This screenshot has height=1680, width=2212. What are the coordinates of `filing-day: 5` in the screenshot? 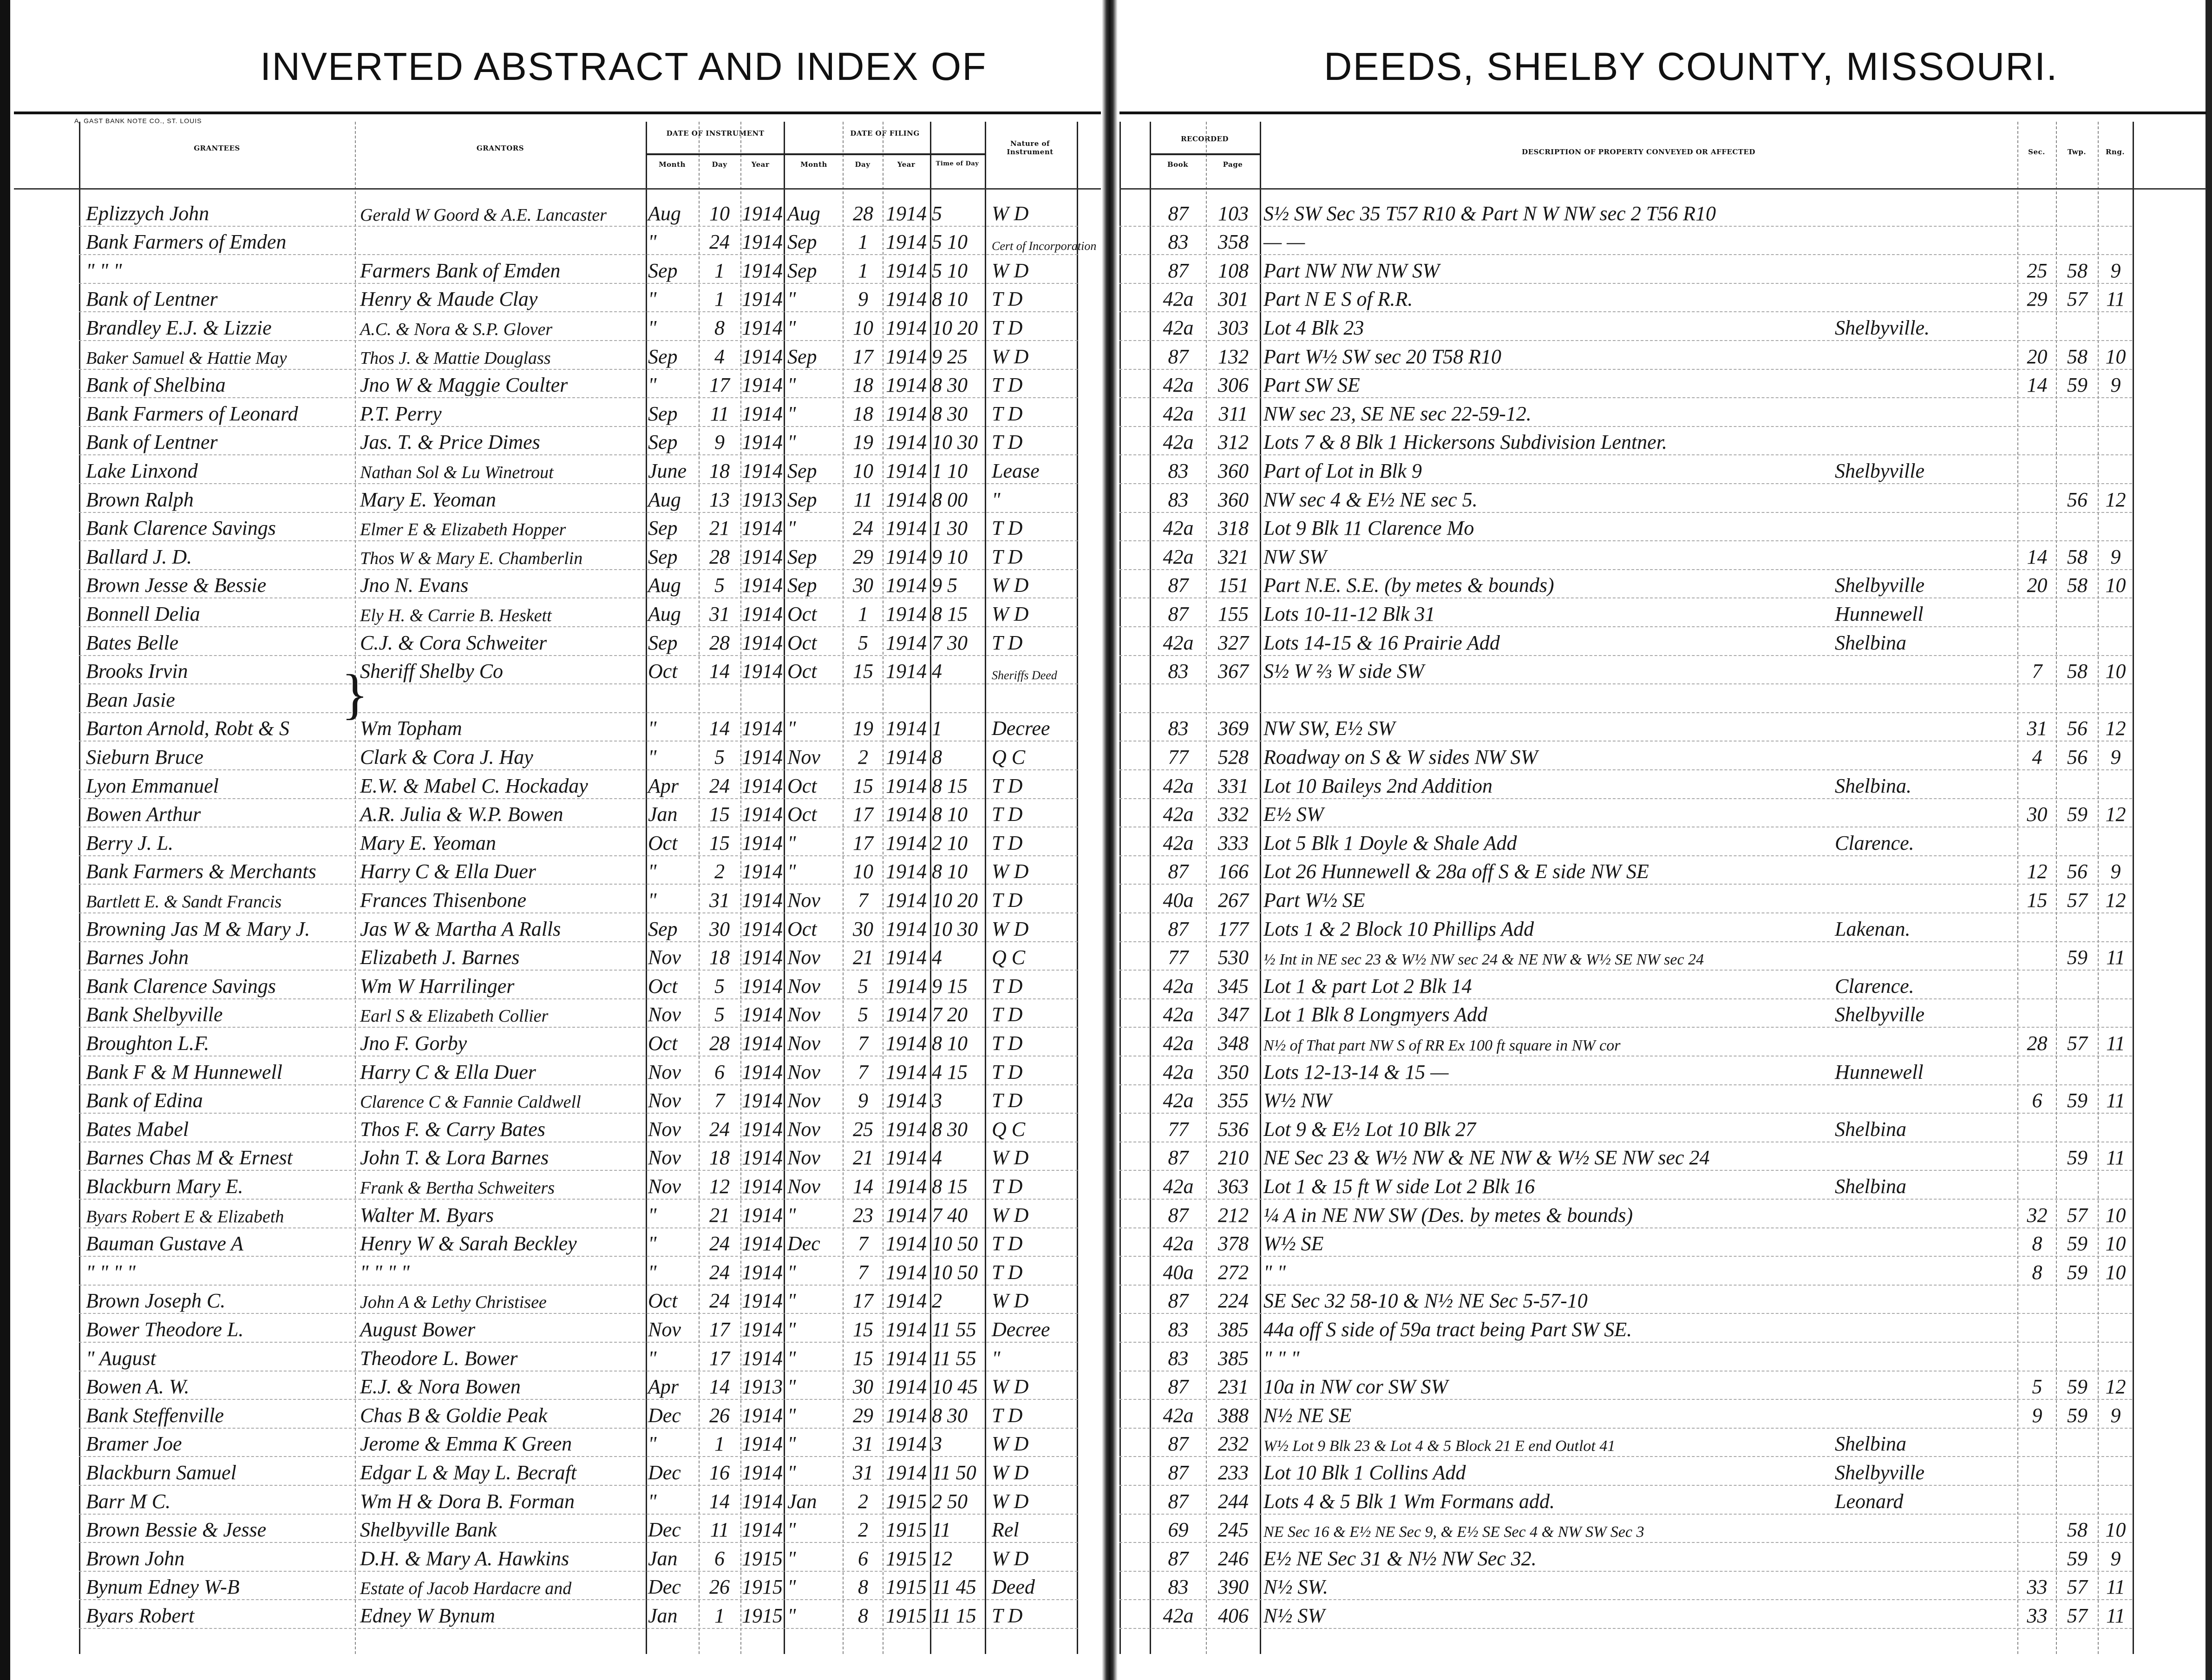 It's located at (863, 986).